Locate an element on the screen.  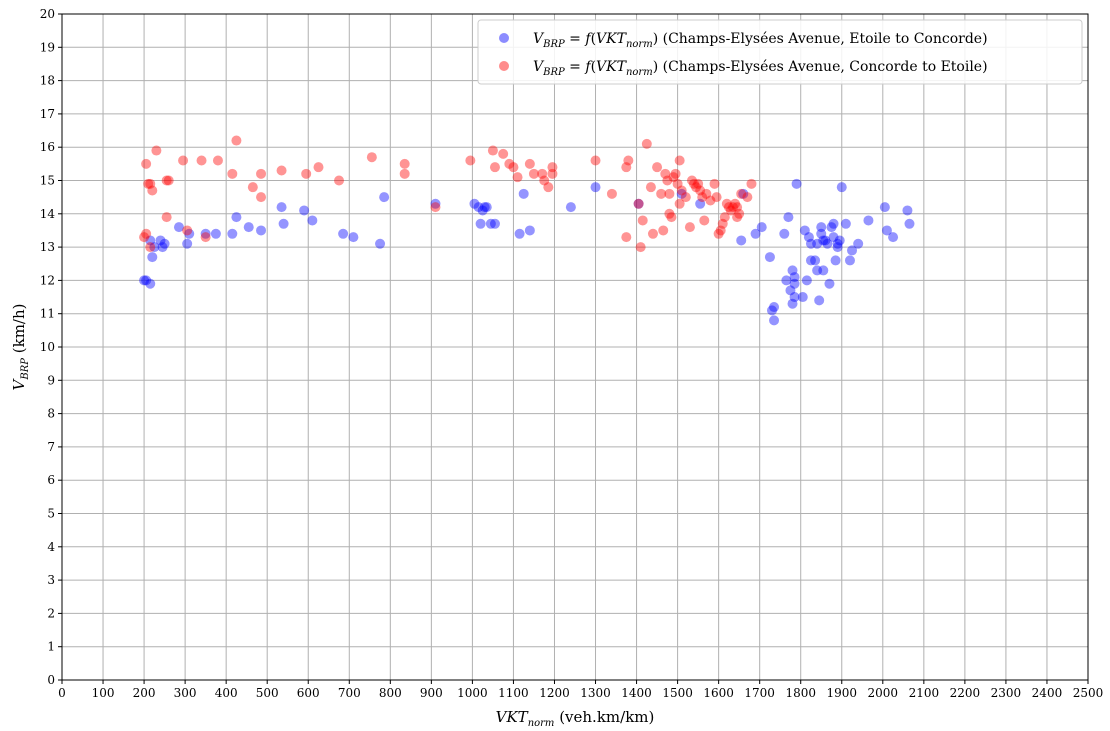
x-tick-label: 1200 is located at coordinates (554, 693).